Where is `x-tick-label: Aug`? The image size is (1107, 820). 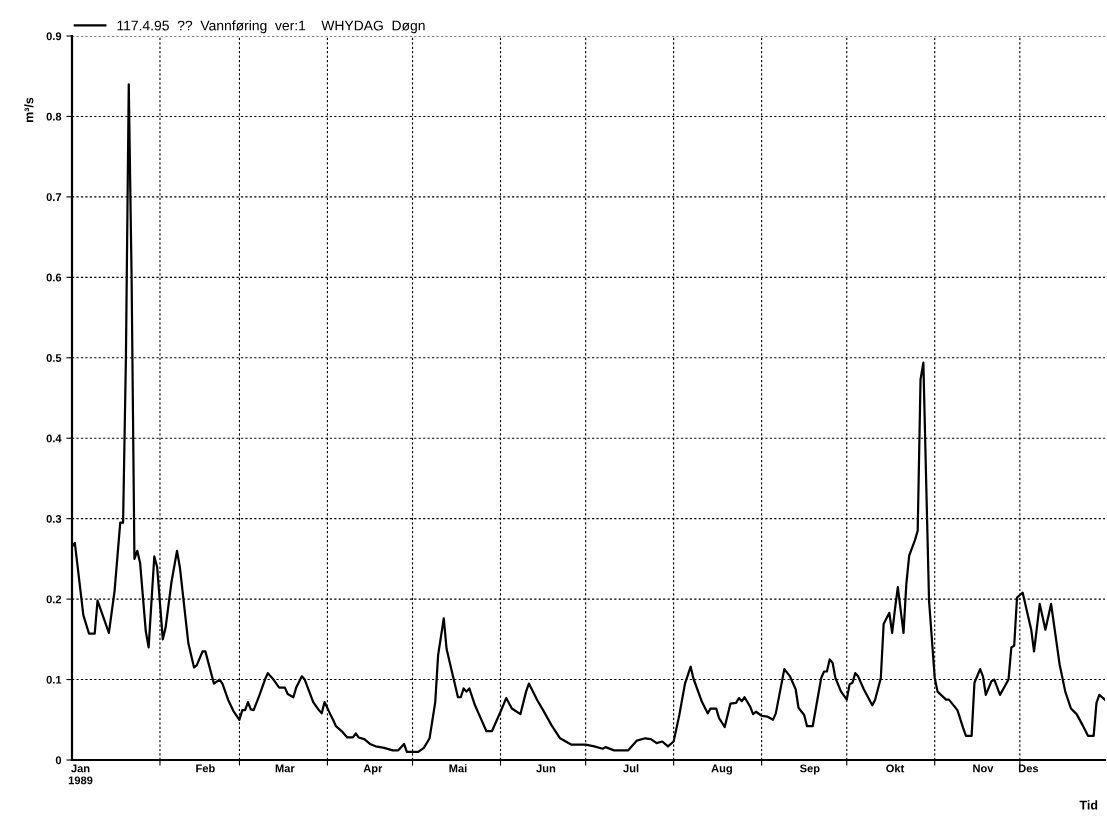 x-tick-label: Aug is located at coordinates (721, 769).